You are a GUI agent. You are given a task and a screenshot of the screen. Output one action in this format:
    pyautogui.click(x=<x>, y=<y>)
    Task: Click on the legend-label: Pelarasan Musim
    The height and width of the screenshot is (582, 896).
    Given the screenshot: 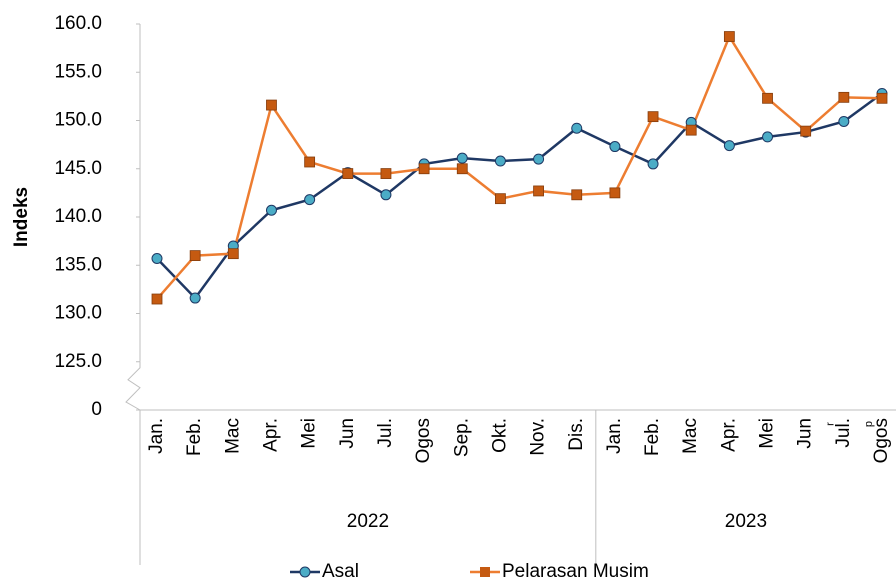 What is the action you would take?
    pyautogui.click(x=575, y=571)
    